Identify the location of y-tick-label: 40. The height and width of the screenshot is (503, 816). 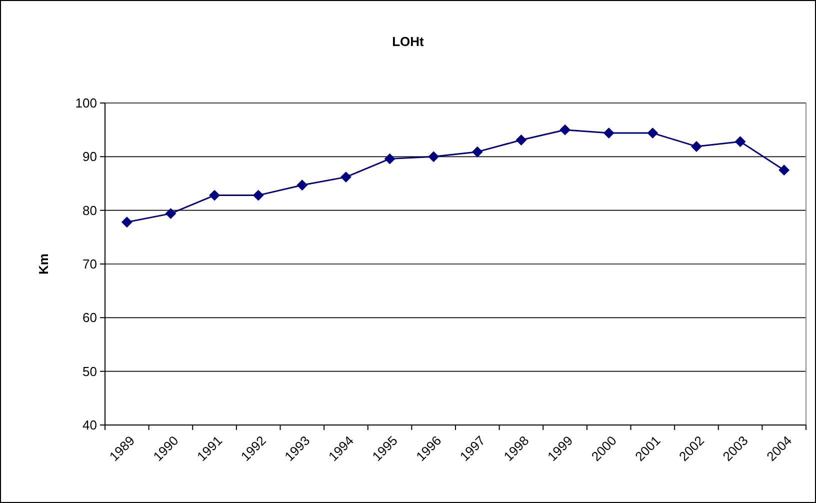
(89, 425).